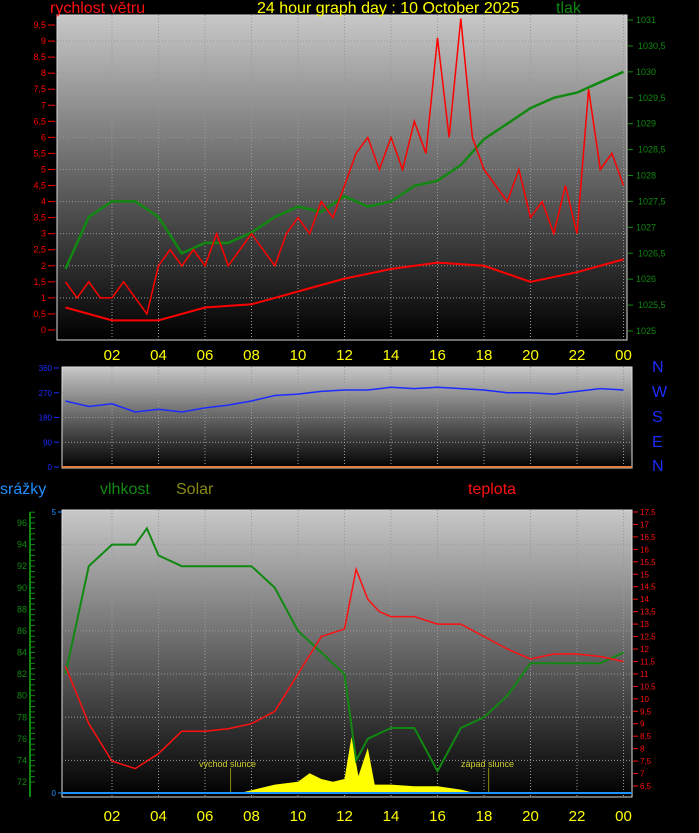 The image size is (699, 833). What do you see at coordinates (487, 764) in the screenshot?
I see `sunset-label: západ slunce` at bounding box center [487, 764].